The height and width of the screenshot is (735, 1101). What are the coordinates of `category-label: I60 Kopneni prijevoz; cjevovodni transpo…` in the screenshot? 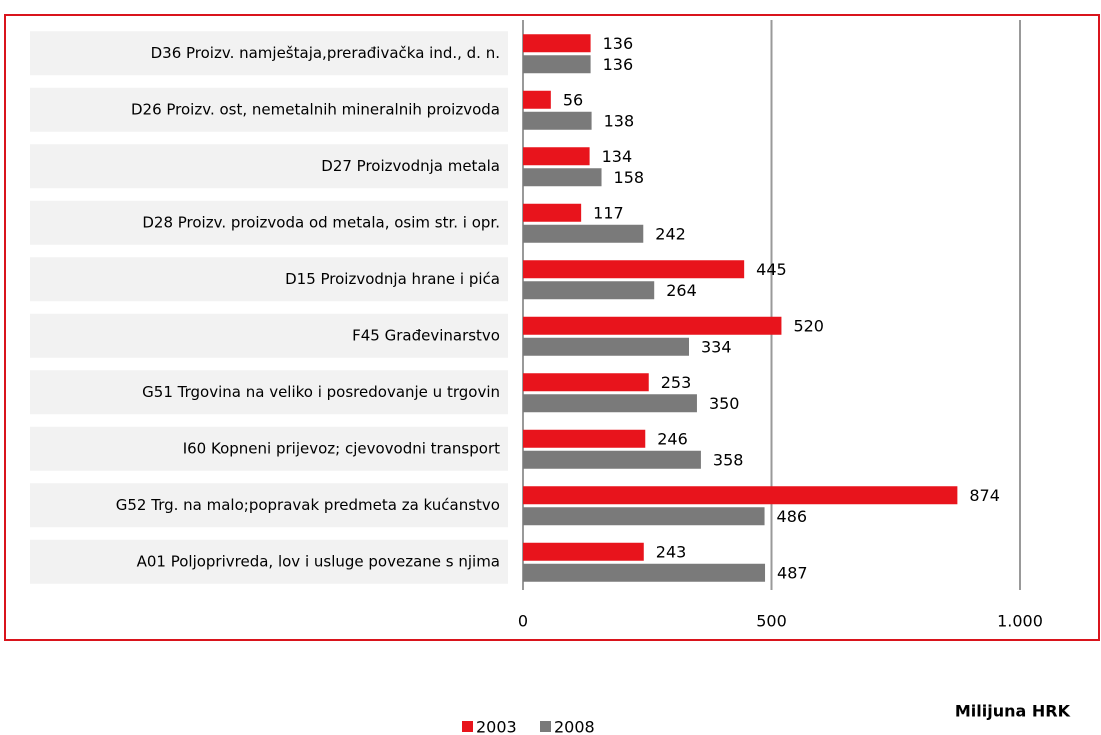 It's located at (341, 448).